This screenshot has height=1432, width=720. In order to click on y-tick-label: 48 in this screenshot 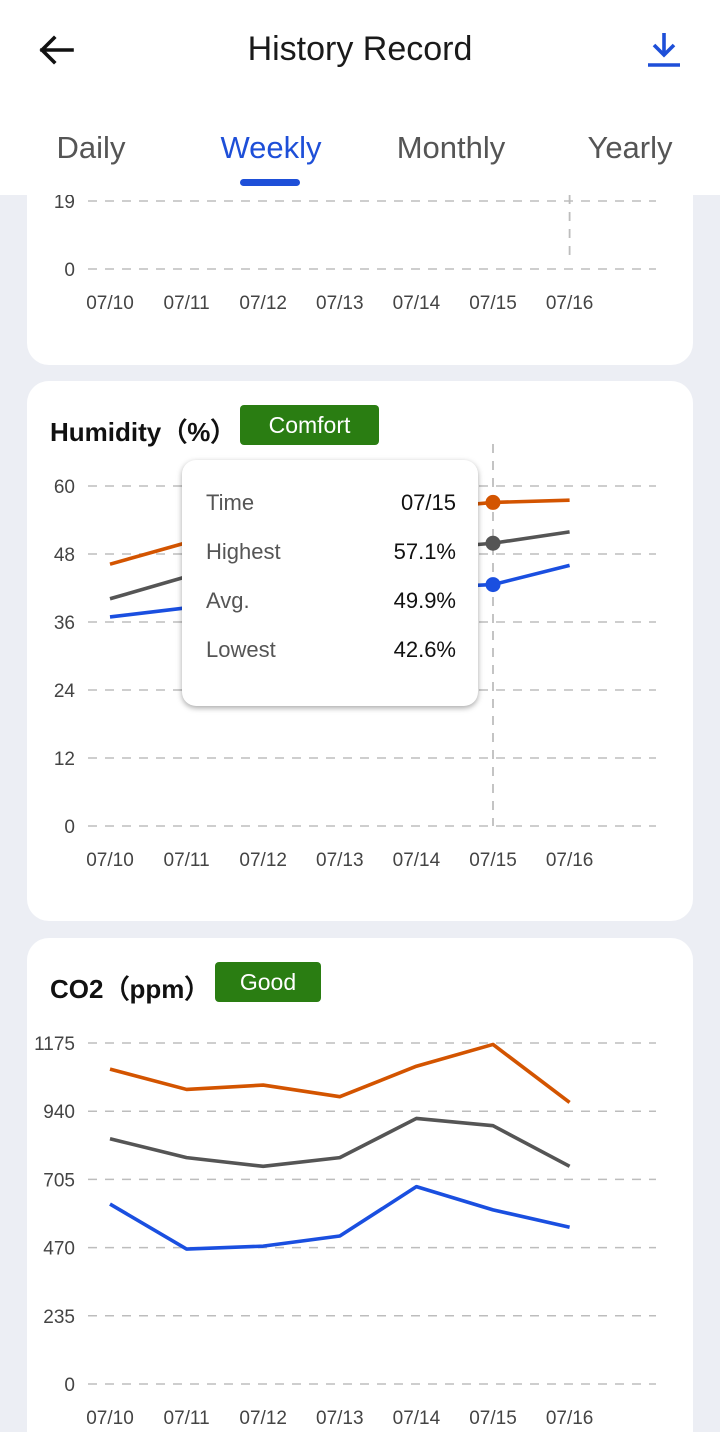, I will do `click(64, 555)`.